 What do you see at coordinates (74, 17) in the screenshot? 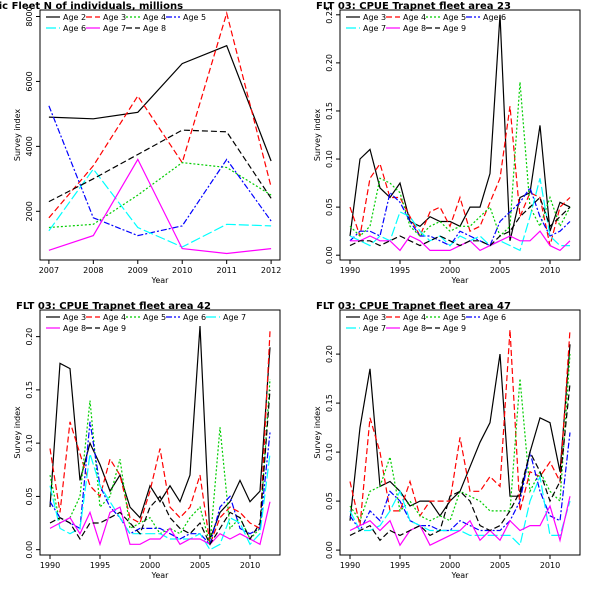
I see `legend-label: Age 2` at bounding box center [74, 17].